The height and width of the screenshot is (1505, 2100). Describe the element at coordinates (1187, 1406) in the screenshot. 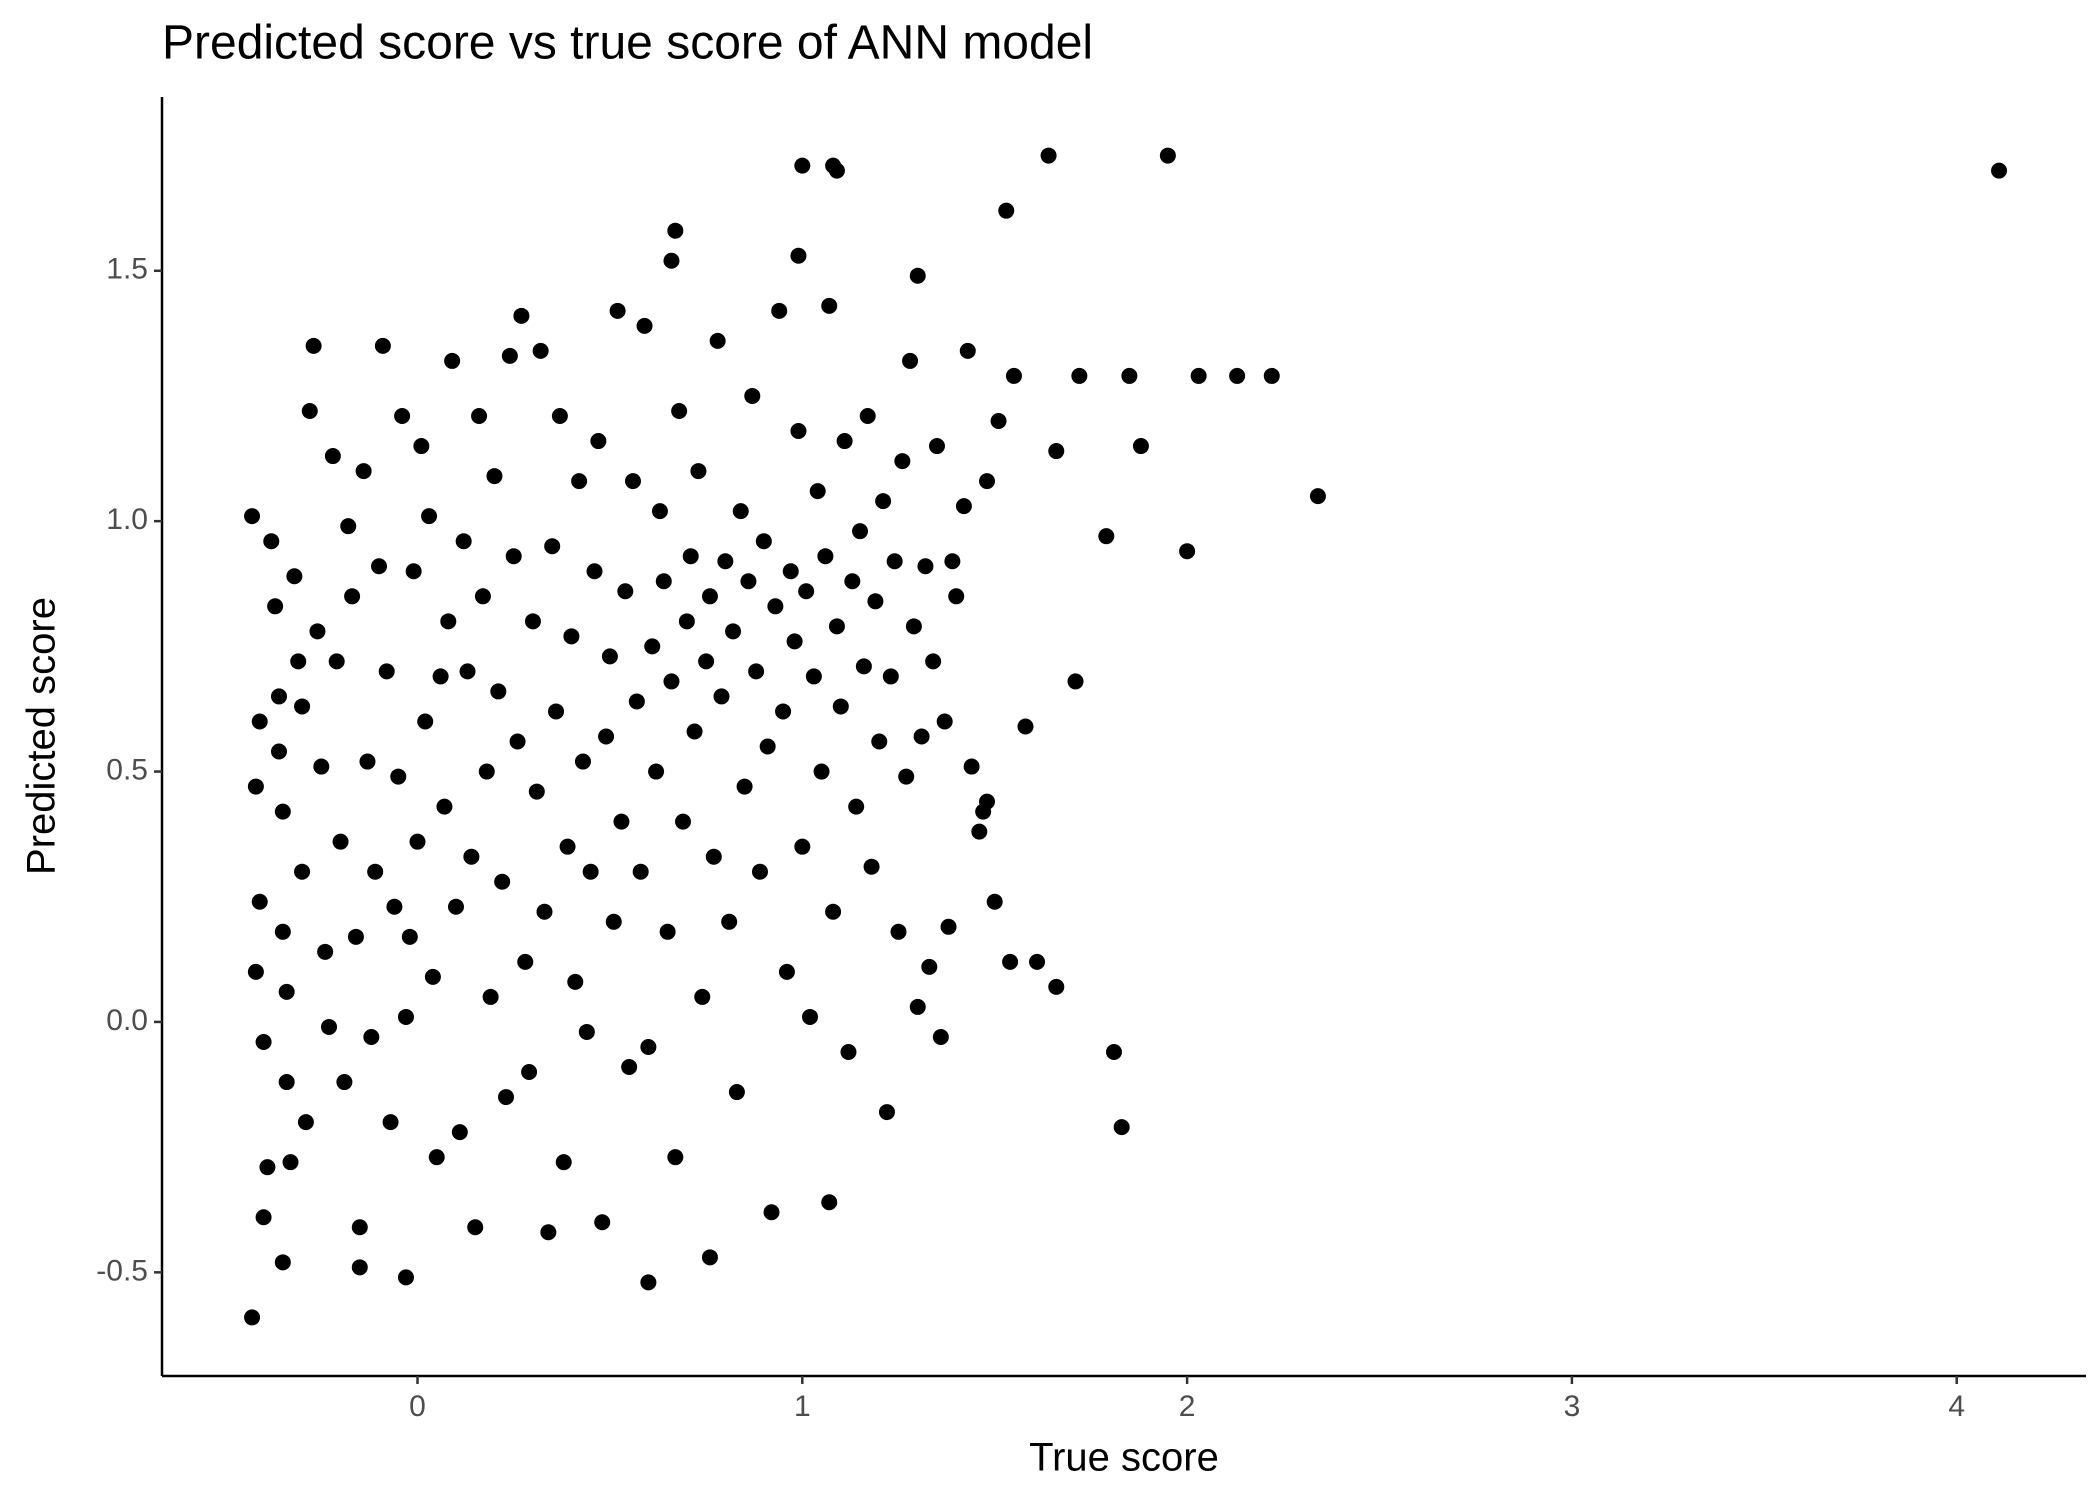

I see `x-tick-label: 2` at that location.